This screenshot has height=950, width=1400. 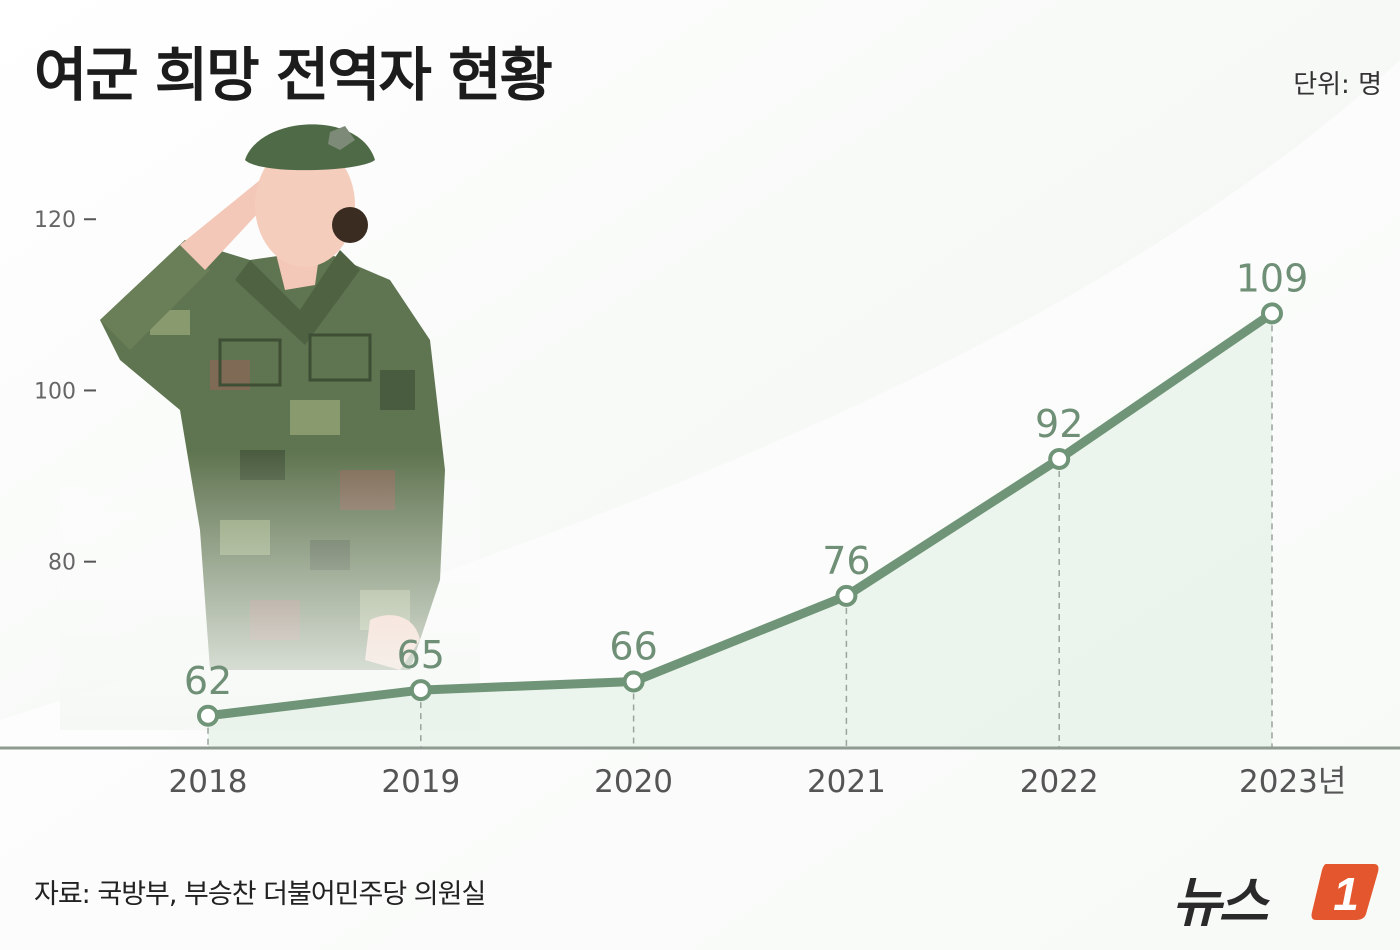 What do you see at coordinates (420, 782) in the screenshot?
I see `x-tick-label: 2019` at bounding box center [420, 782].